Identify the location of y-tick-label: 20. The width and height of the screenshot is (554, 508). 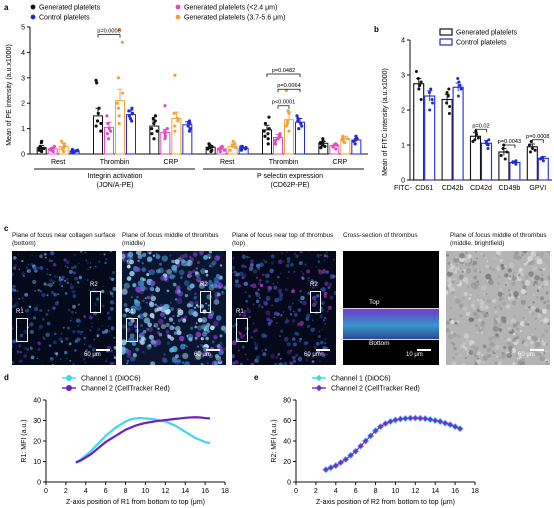
(37, 442).